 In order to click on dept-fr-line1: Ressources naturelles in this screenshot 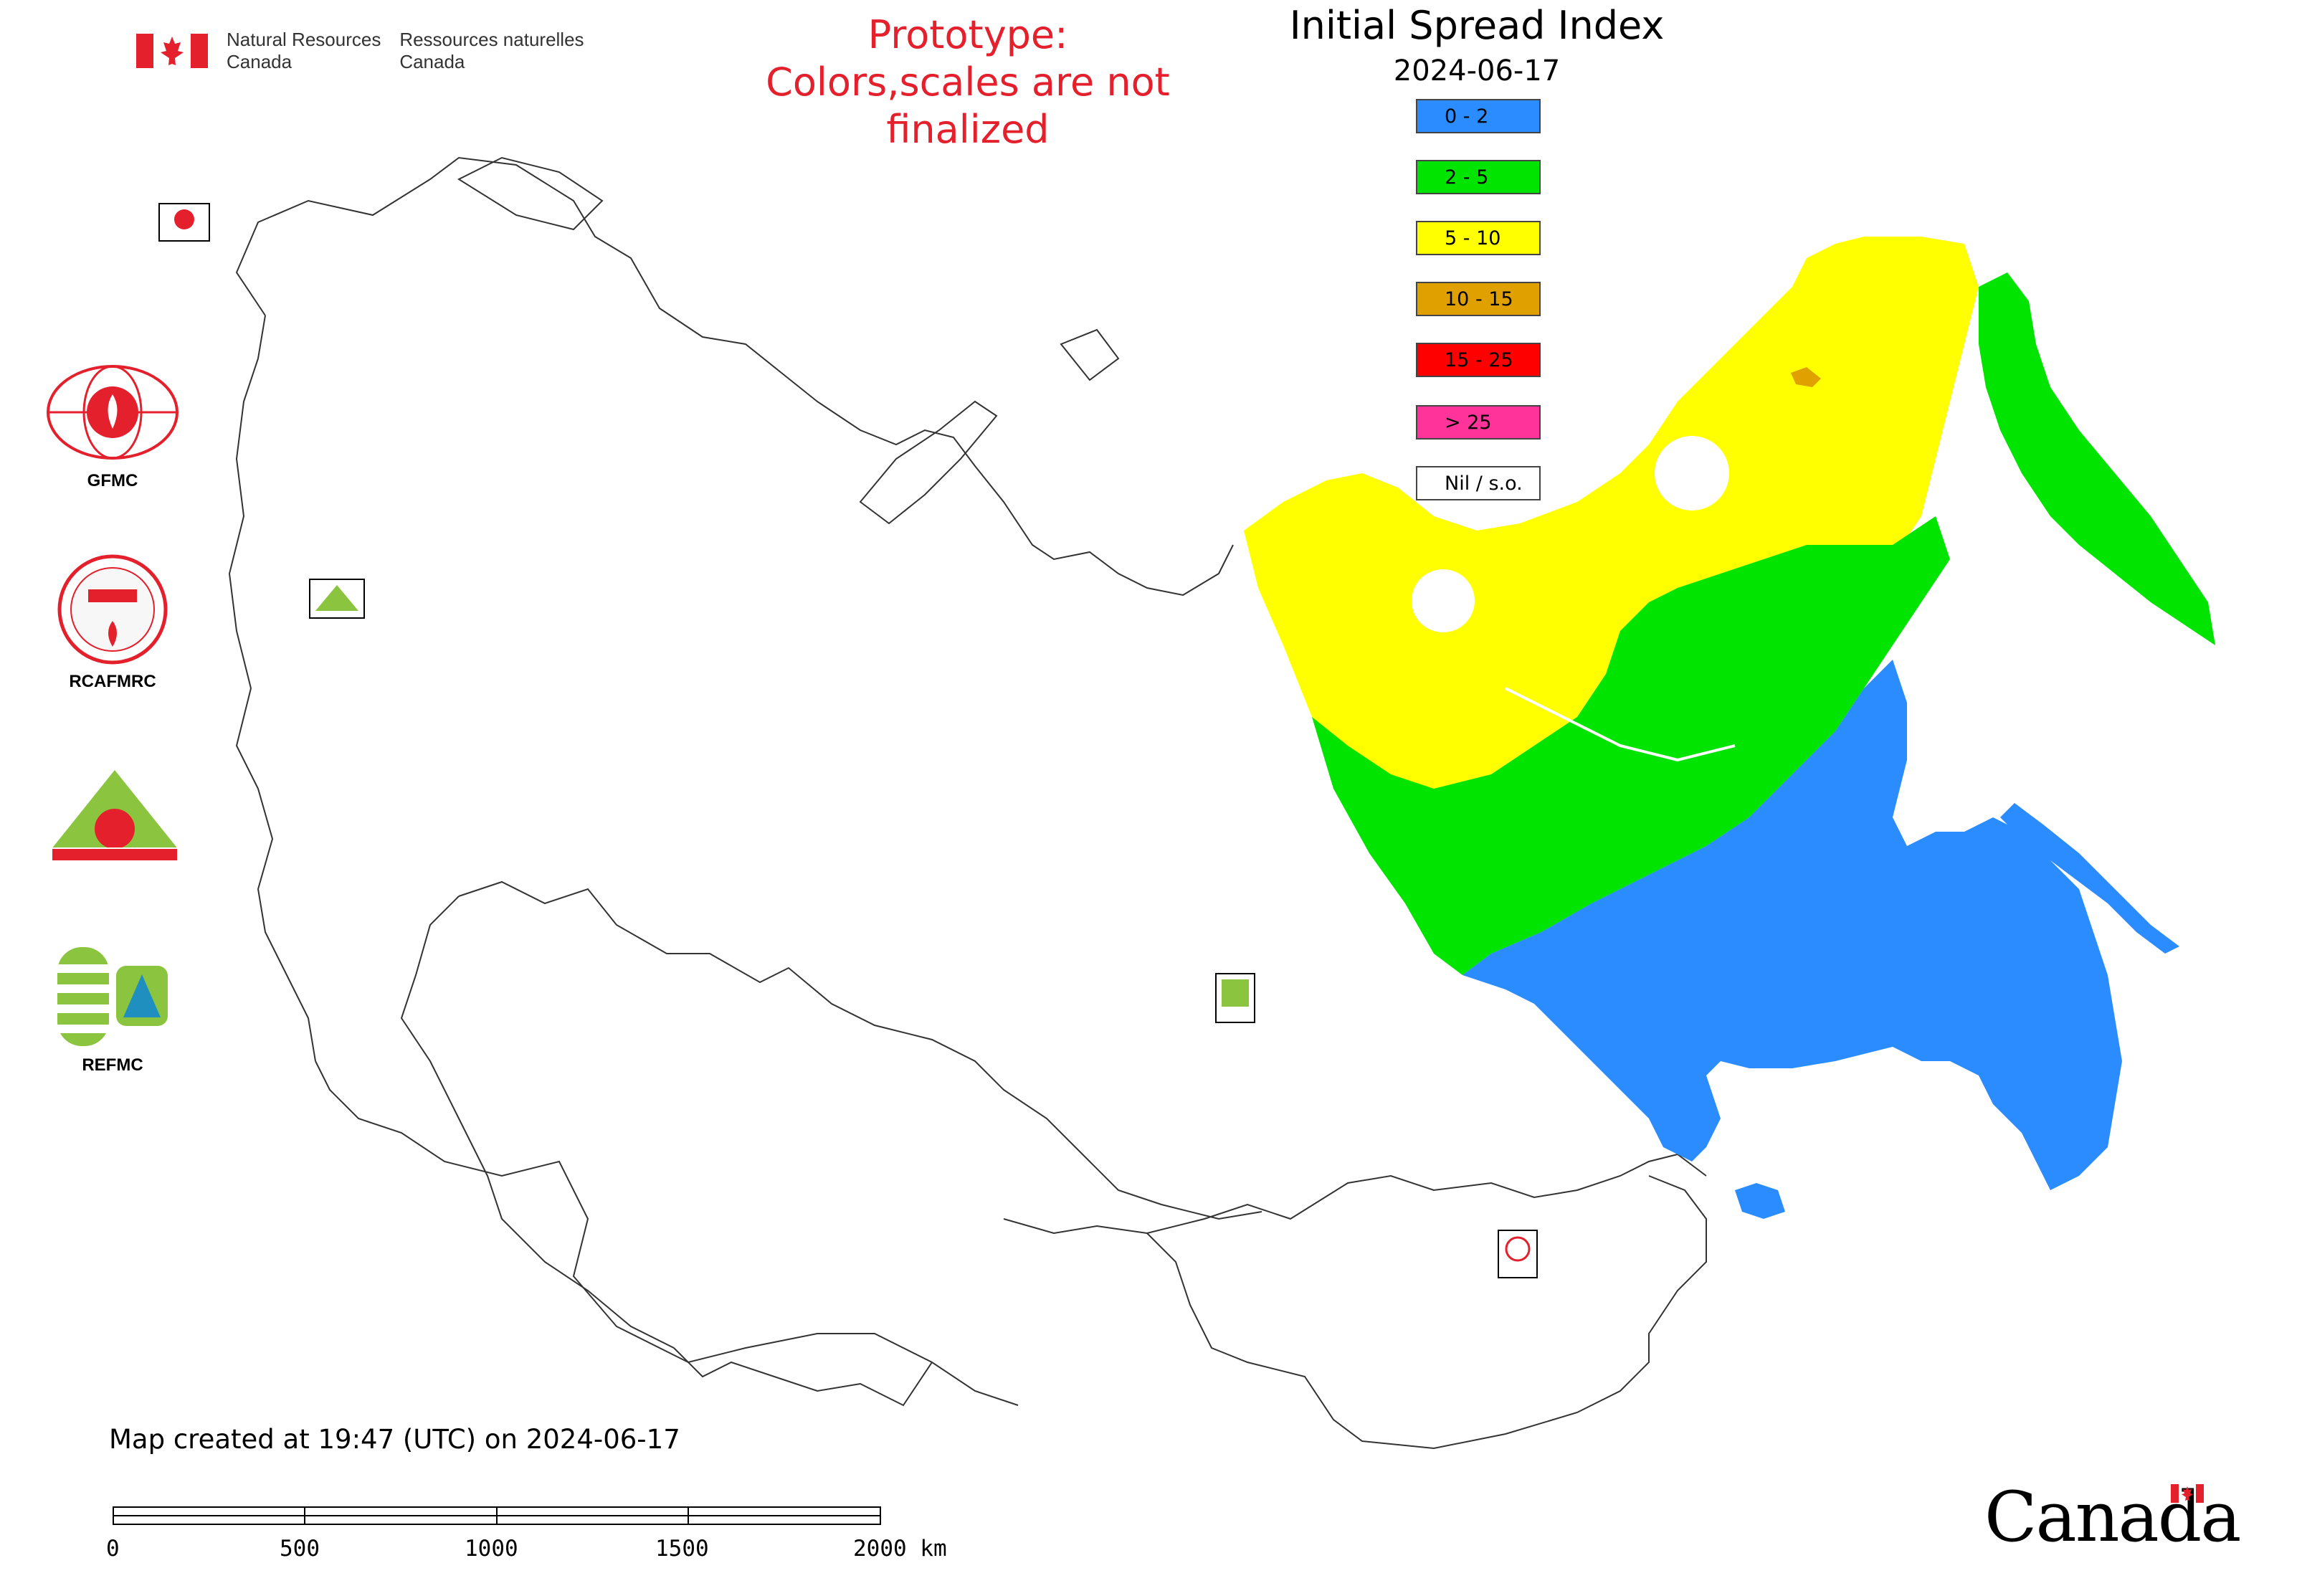, I will do `click(491, 39)`.